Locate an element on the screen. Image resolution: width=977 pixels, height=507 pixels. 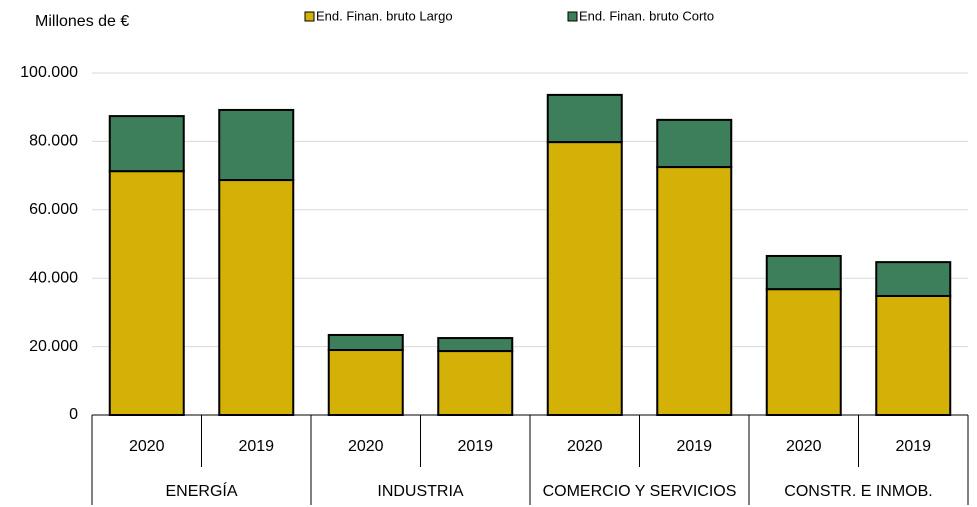
group-label: INDUSTRIA is located at coordinates (420, 491).